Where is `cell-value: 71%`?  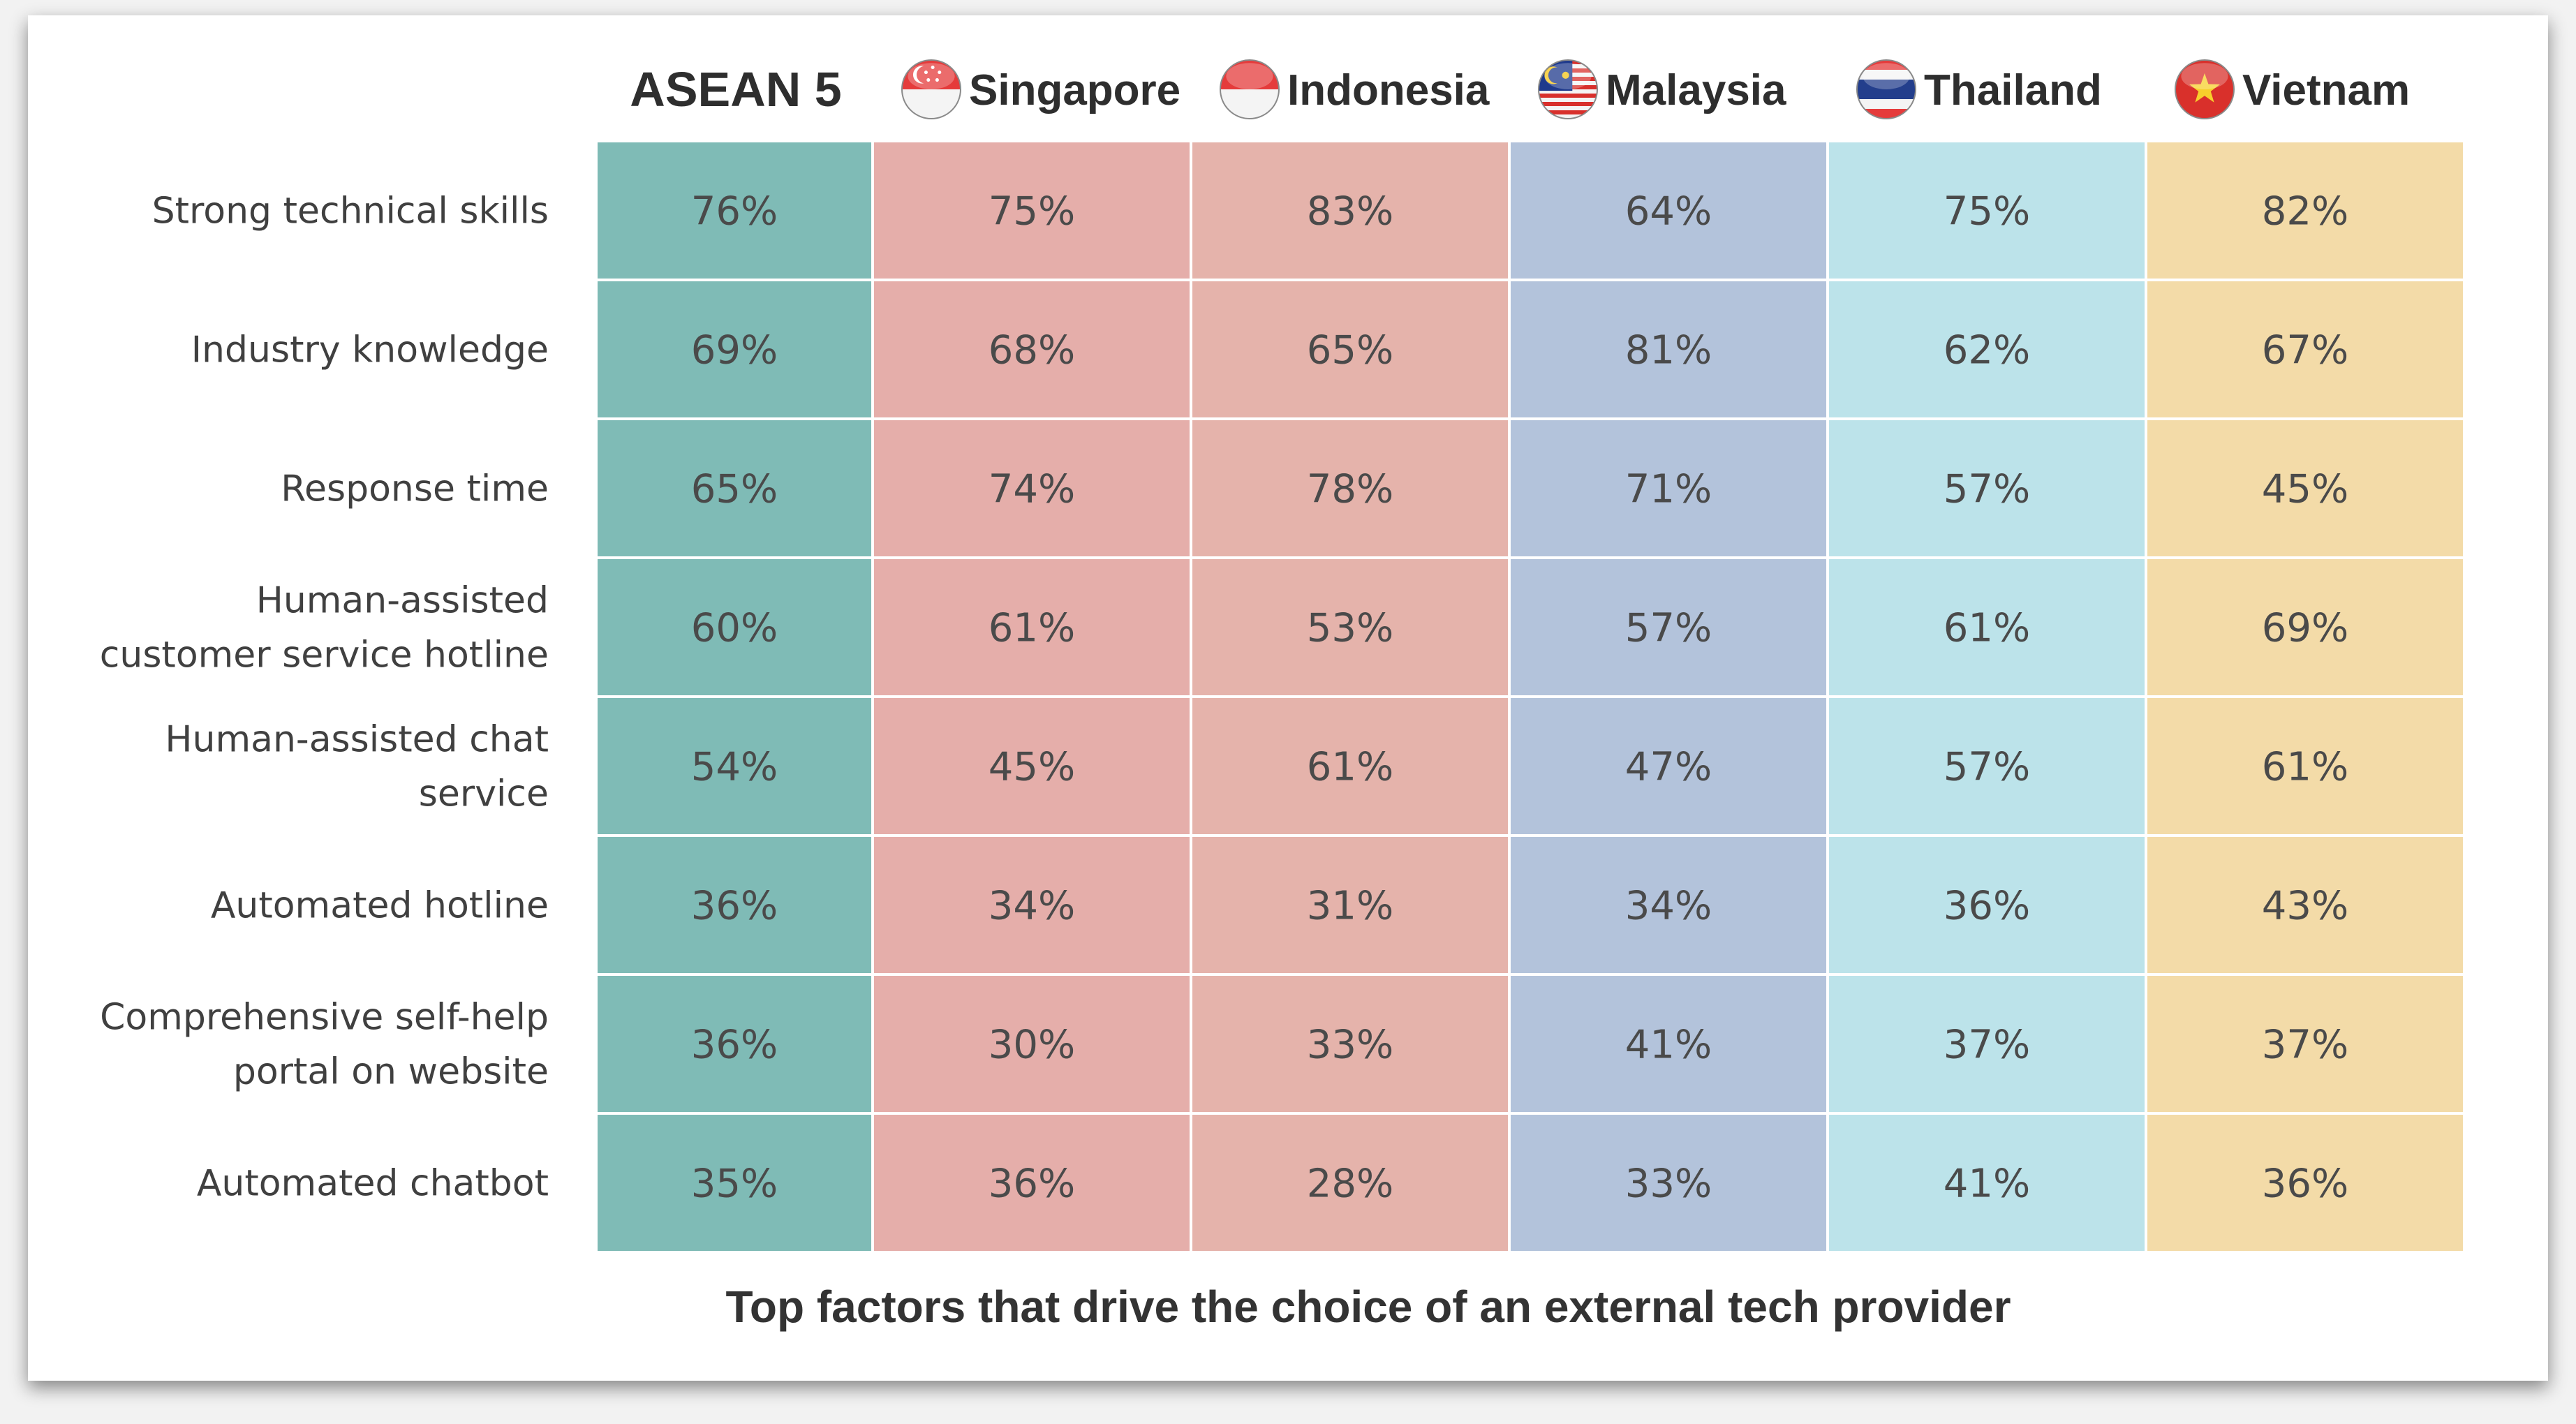 cell-value: 71% is located at coordinates (1668, 489).